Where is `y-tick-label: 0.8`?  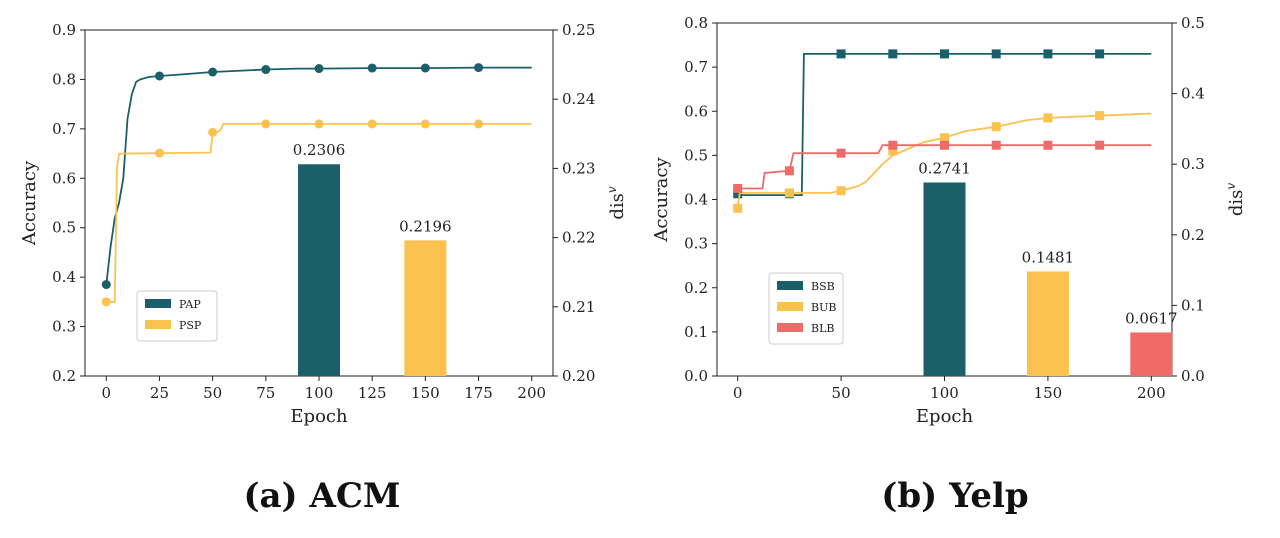
y-tick-label: 0.8 is located at coordinates (64, 79).